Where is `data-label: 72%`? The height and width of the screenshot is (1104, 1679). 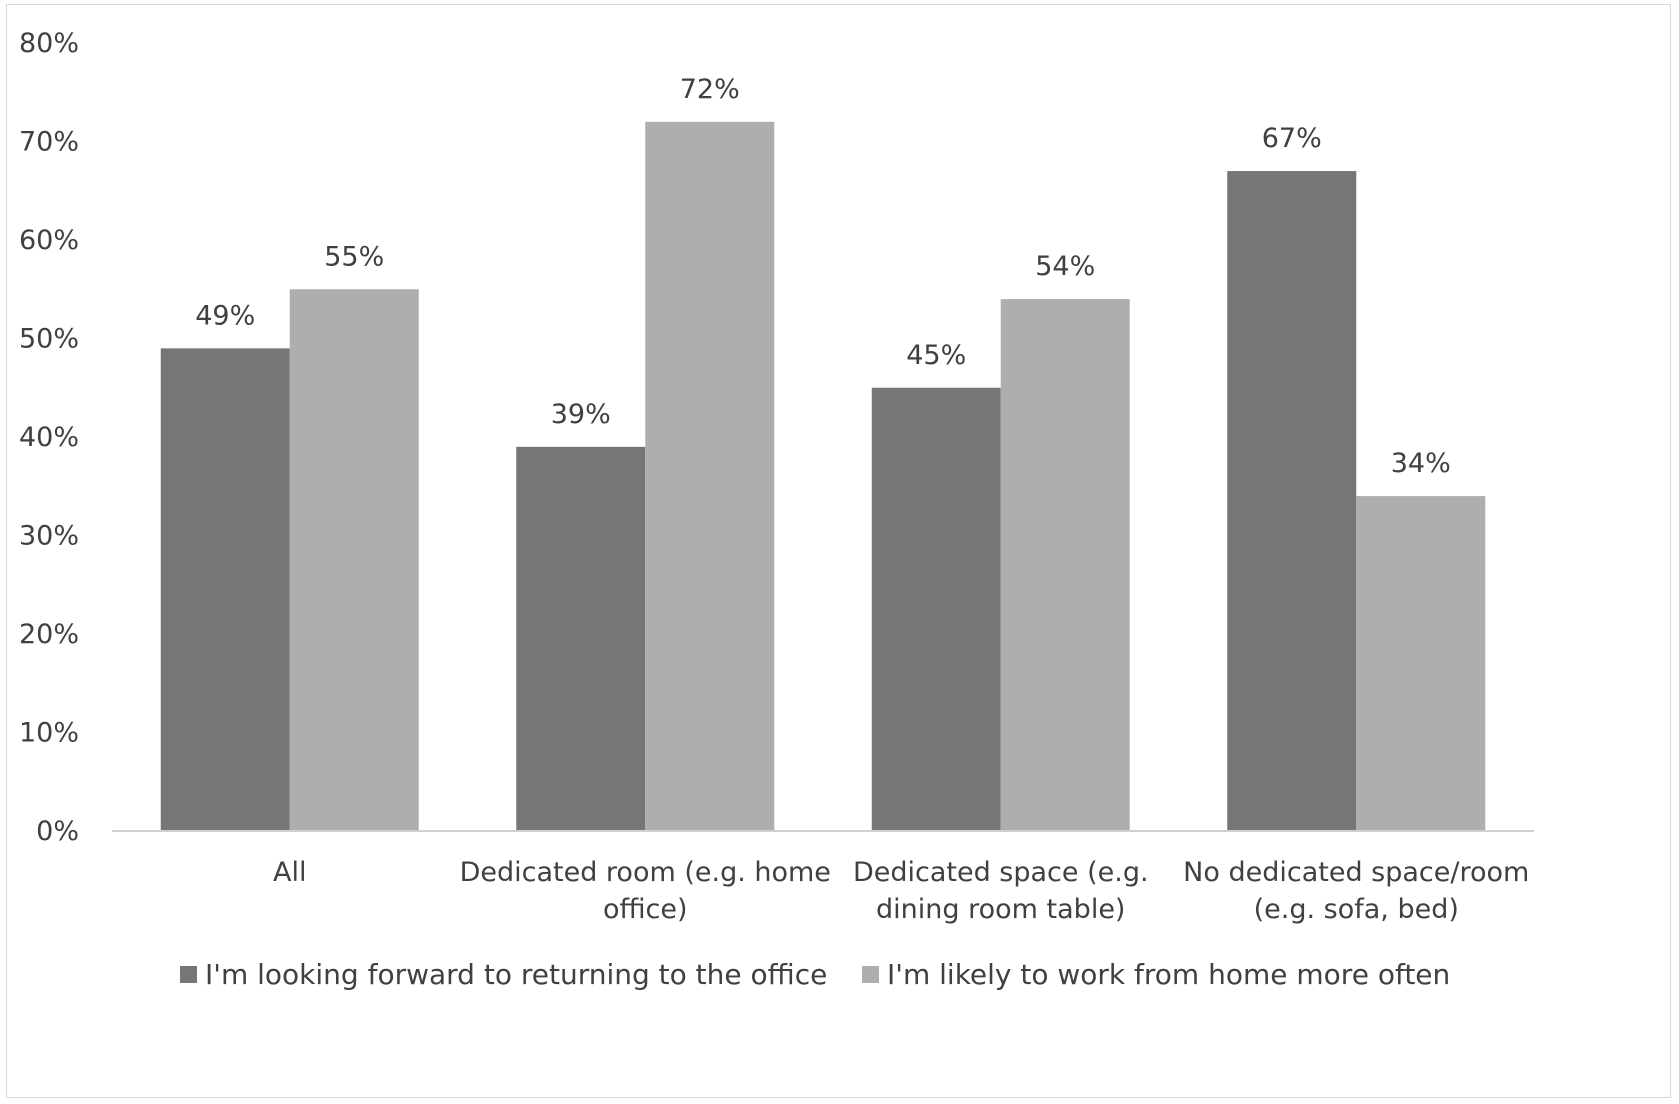 data-label: 72% is located at coordinates (710, 89).